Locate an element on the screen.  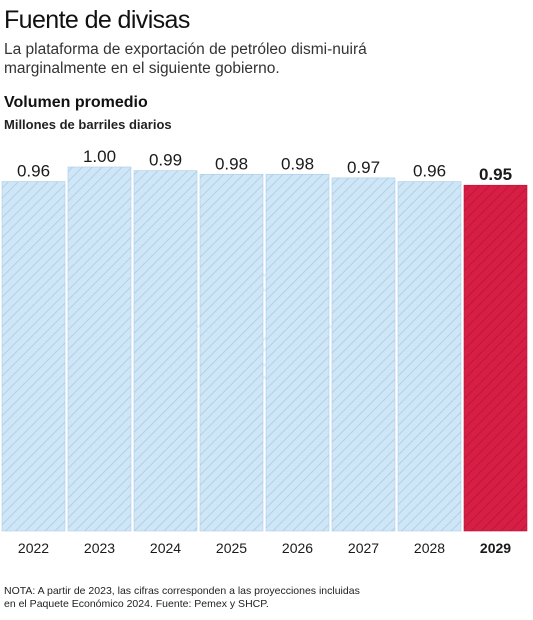
value-label-2027: 0.97 is located at coordinates (363, 167).